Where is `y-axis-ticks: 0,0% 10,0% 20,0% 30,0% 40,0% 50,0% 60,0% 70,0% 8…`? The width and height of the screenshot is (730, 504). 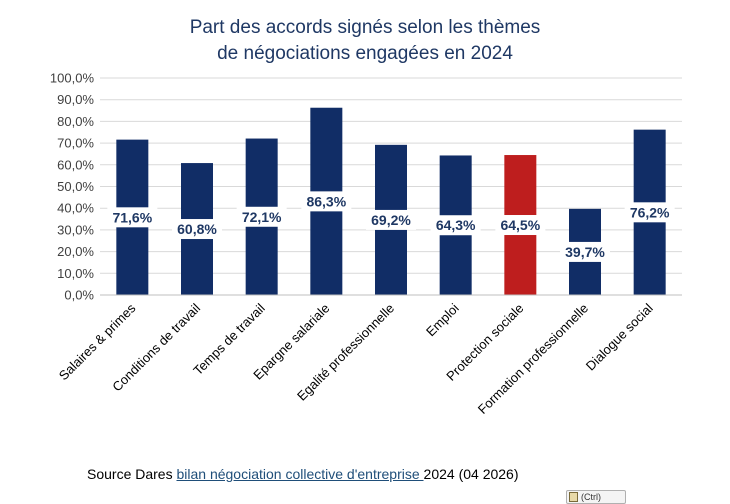 y-axis-ticks: 0,0% 10,0% 20,0% 30,0% 40,0% 50,0% 60,0% 70,0% 8… is located at coordinates (72, 187).